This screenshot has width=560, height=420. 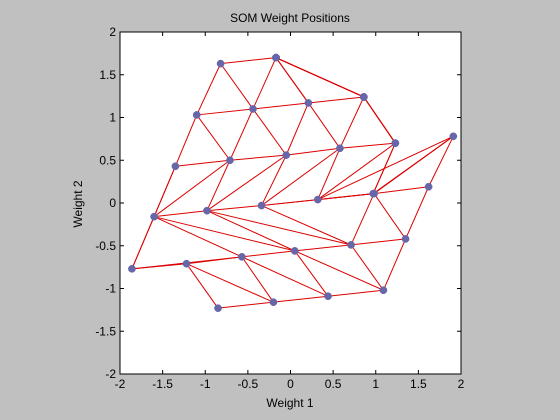 I want to click on x-tick-label: 2, so click(x=461, y=384).